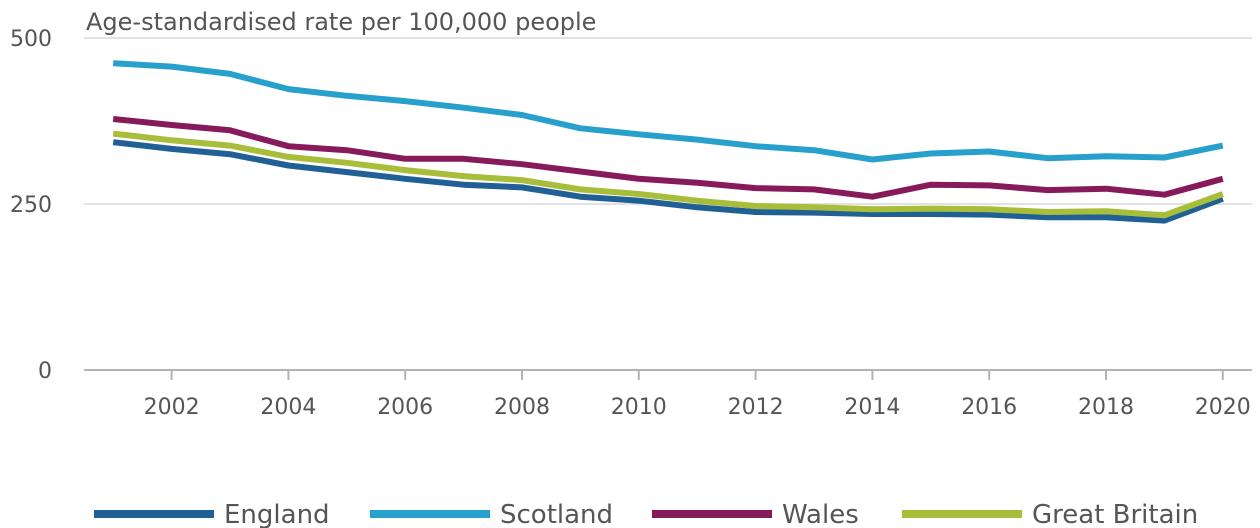 This screenshot has height=528, width=1260. I want to click on series-line-great-britain, so click(668, 174).